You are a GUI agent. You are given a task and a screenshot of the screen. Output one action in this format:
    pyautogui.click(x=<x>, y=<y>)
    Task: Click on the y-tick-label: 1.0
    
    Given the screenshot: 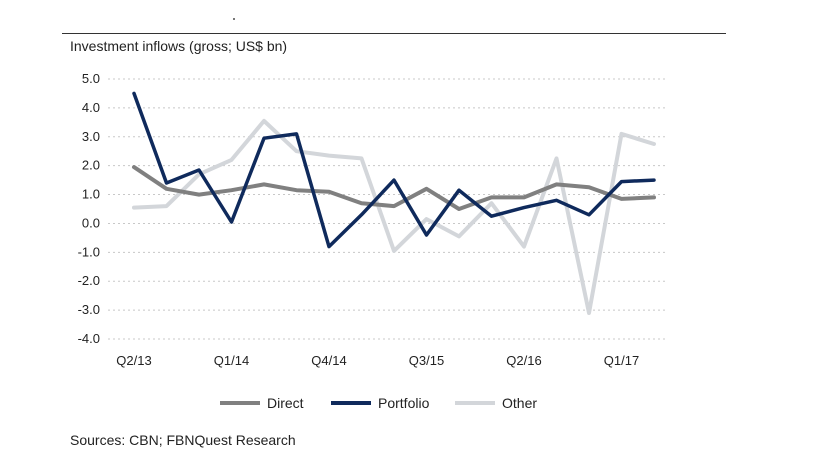 What is the action you would take?
    pyautogui.click(x=91, y=194)
    